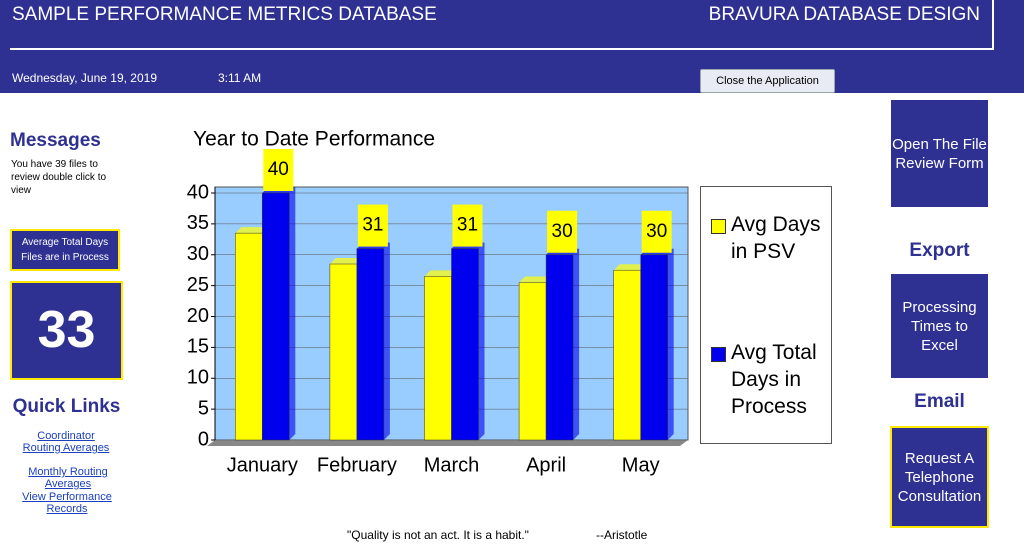 The width and height of the screenshot is (1024, 546). What do you see at coordinates (203, 439) in the screenshot?
I see `y-tick-label: 0` at bounding box center [203, 439].